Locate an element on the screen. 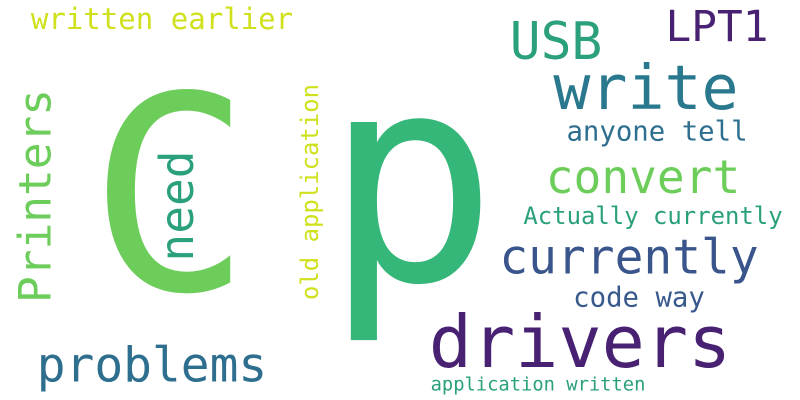  word-lpt1: LPT1 is located at coordinates (717, 27).